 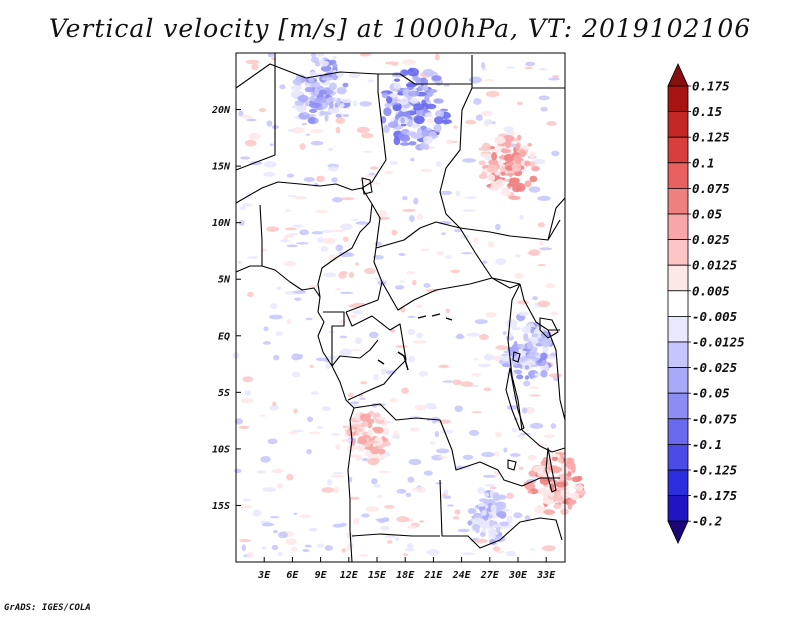 I want to click on colorbar-label: -0.025, so click(x=715, y=367).